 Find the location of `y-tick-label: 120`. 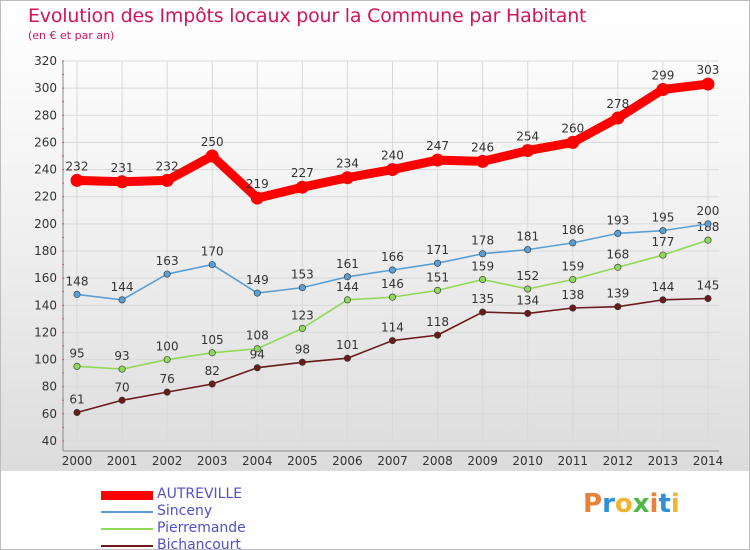

y-tick-label: 120 is located at coordinates (45, 332).